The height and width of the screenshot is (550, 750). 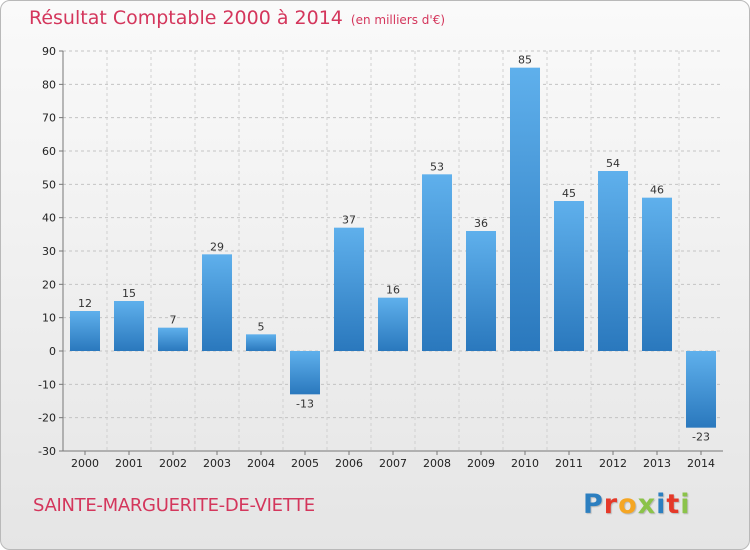 What do you see at coordinates (49, 218) in the screenshot?
I see `y-tick-label: 40` at bounding box center [49, 218].